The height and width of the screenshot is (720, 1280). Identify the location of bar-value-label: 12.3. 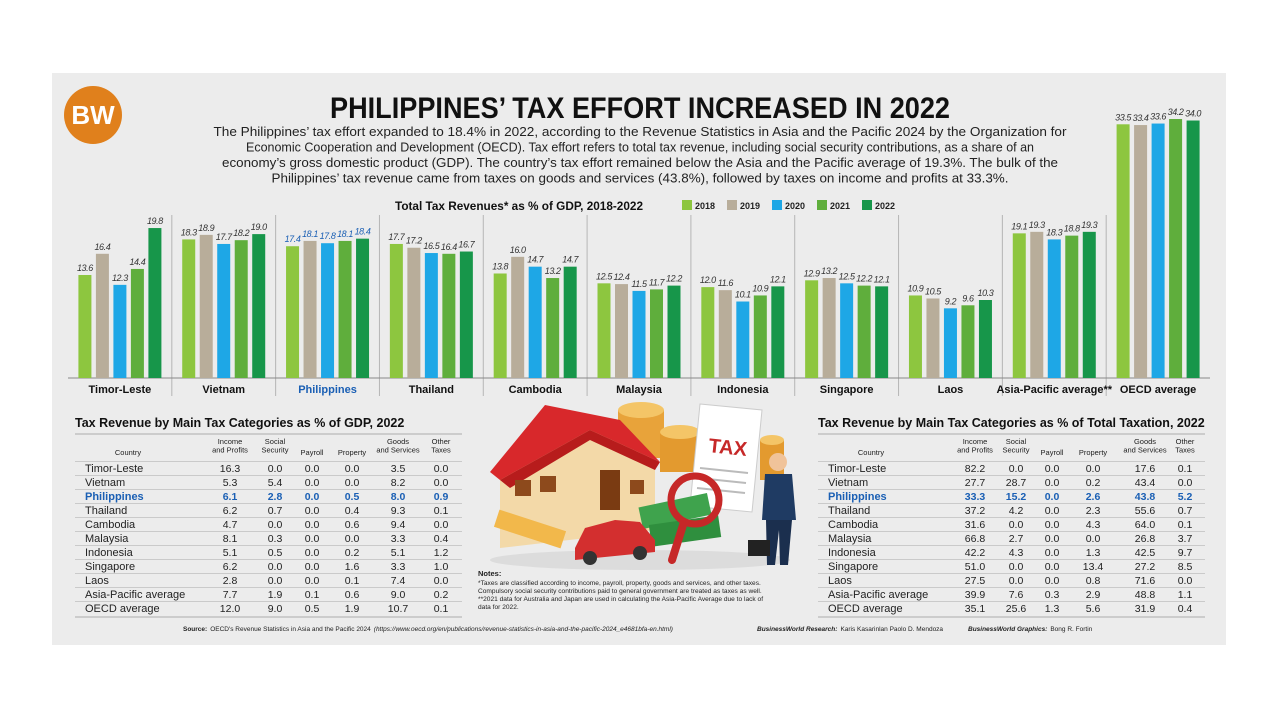
(120, 278).